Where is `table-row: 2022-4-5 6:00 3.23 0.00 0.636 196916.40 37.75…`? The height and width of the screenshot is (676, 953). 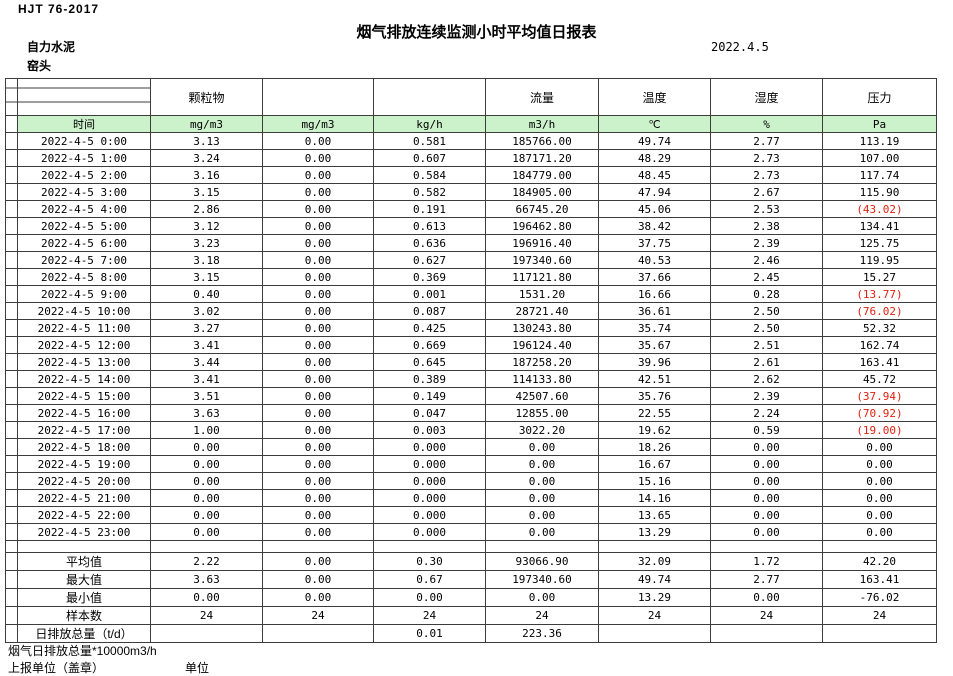 table-row: 2022-4-5 6:00 3.23 0.00 0.636 196916.40 37.75… is located at coordinates (471, 243).